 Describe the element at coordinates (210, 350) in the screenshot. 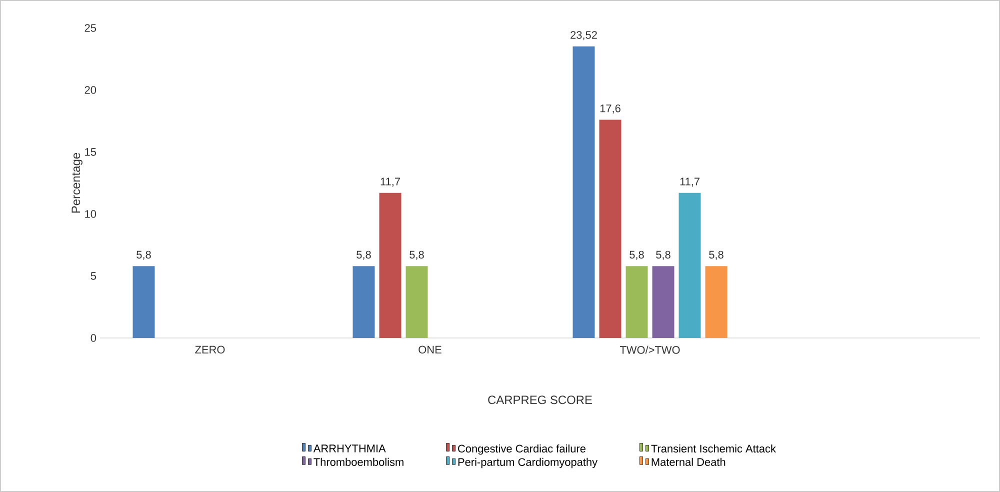

I see `x-tick-label: ZERO` at that location.